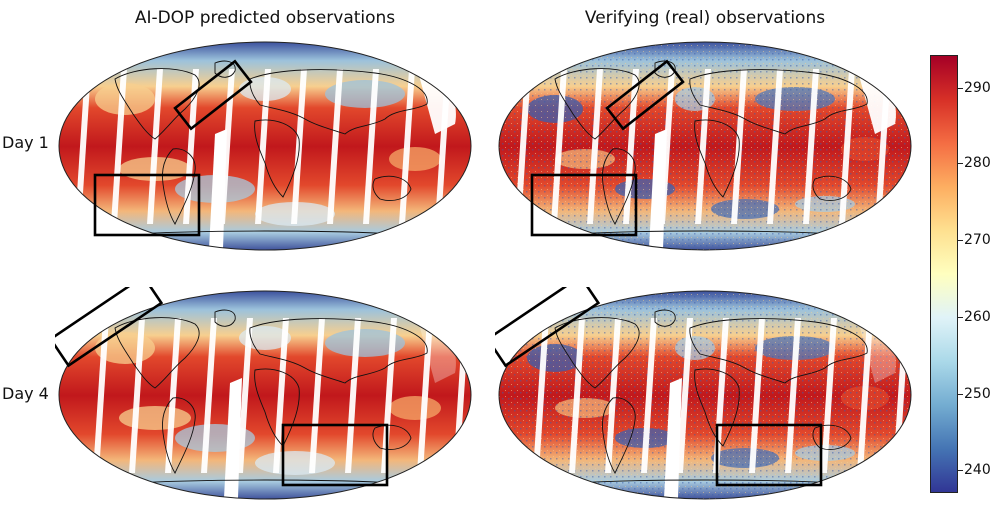 Image resolution: width=1000 pixels, height=508 pixels. I want to click on colorbar-tick-label: 260, so click(977, 317).